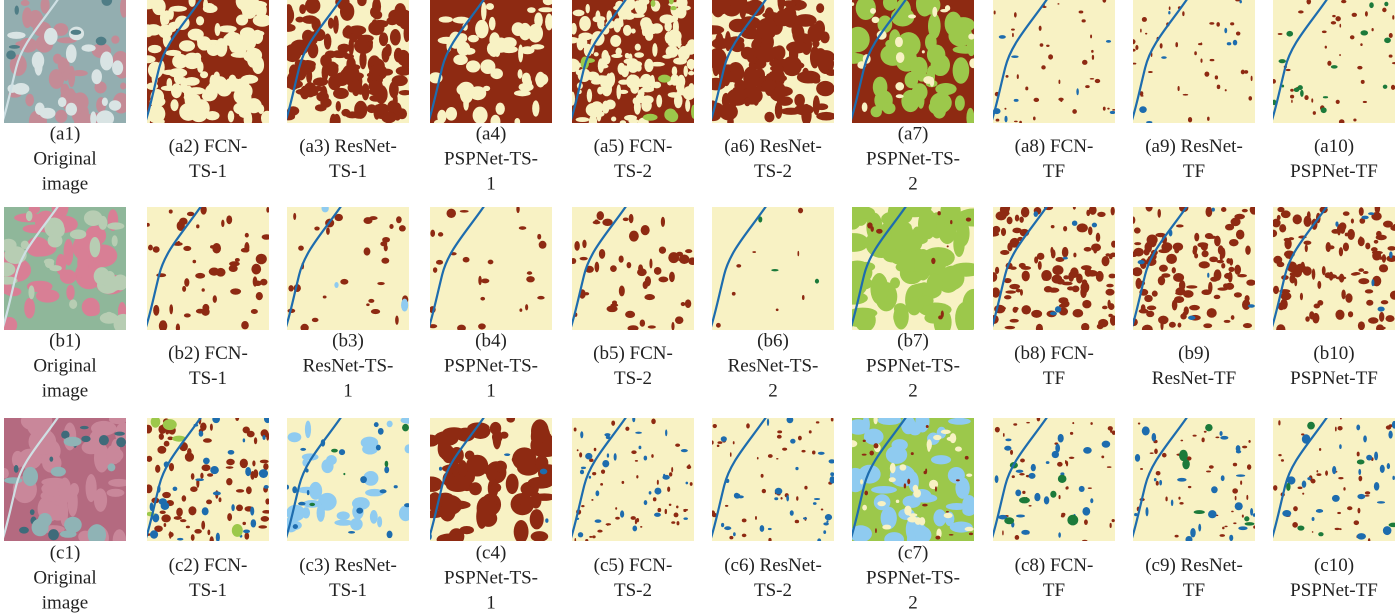 This screenshot has height=616, width=1400. Describe the element at coordinates (208, 378) in the screenshot. I see `caption-line: TS-1` at that location.